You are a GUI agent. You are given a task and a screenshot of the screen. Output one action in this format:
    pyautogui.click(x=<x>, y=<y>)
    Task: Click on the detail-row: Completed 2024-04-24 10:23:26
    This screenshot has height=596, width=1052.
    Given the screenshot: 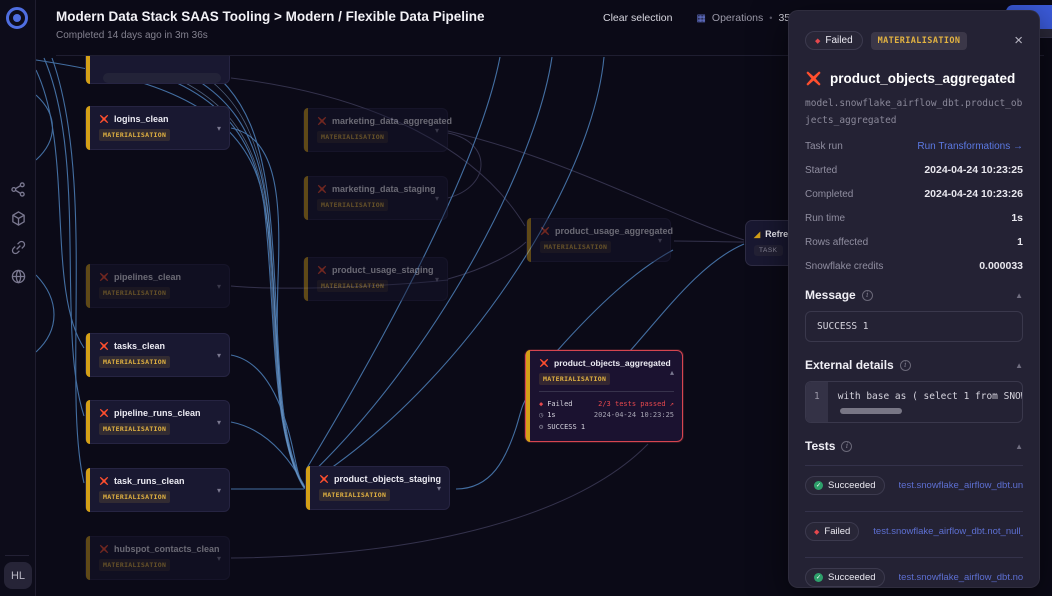 What is the action you would take?
    pyautogui.click(x=914, y=194)
    